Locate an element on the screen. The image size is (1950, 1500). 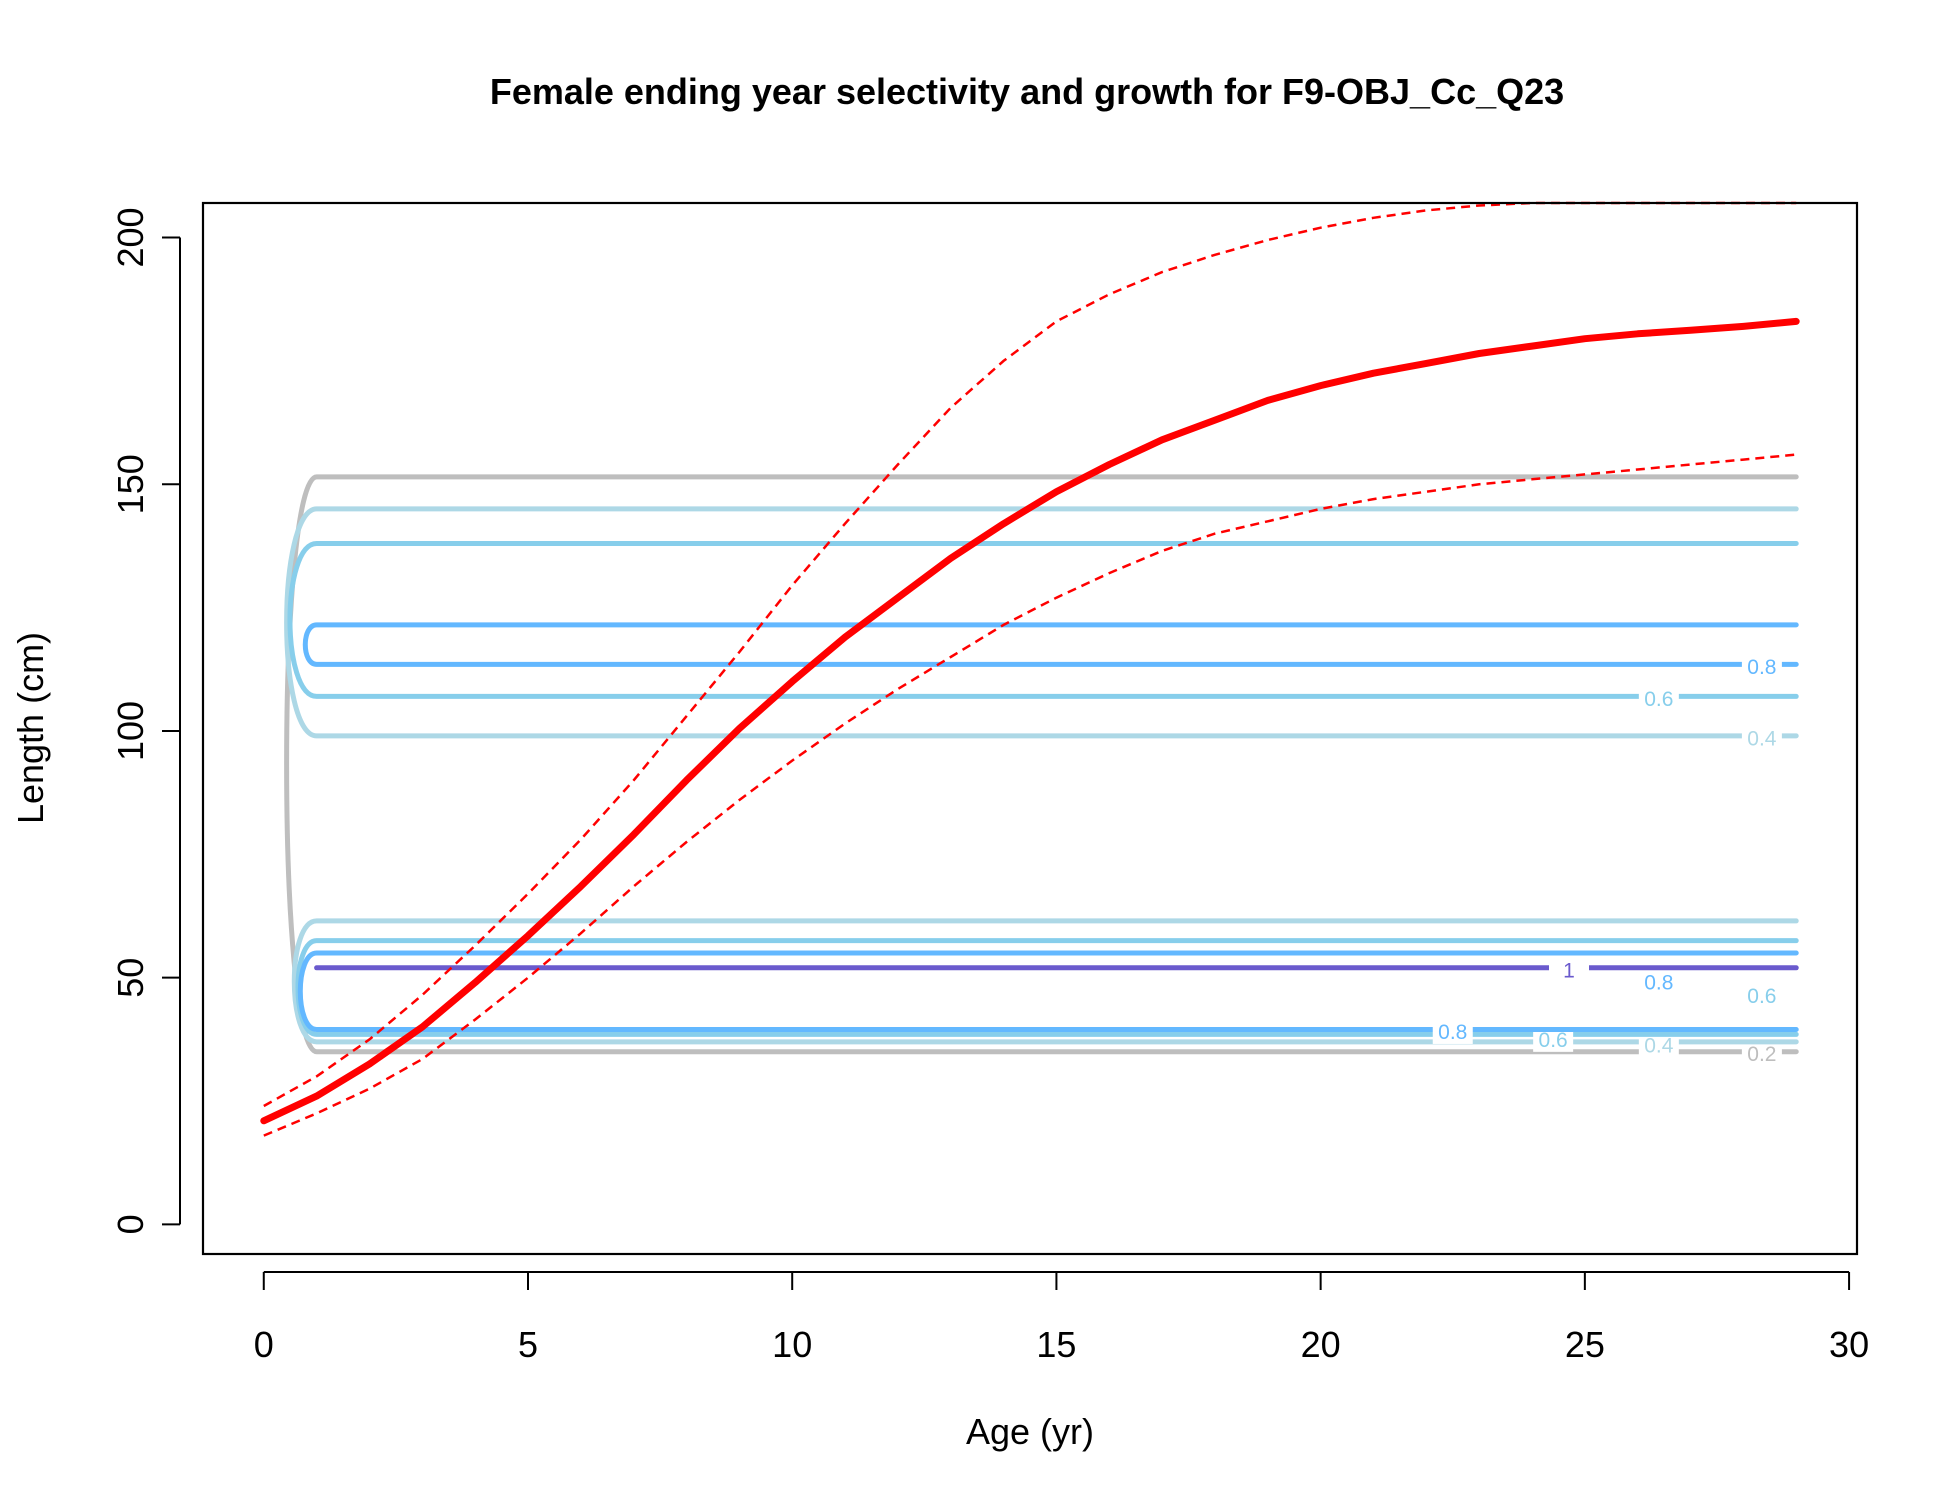
x-tick-label: 0 is located at coordinates (264, 1344).